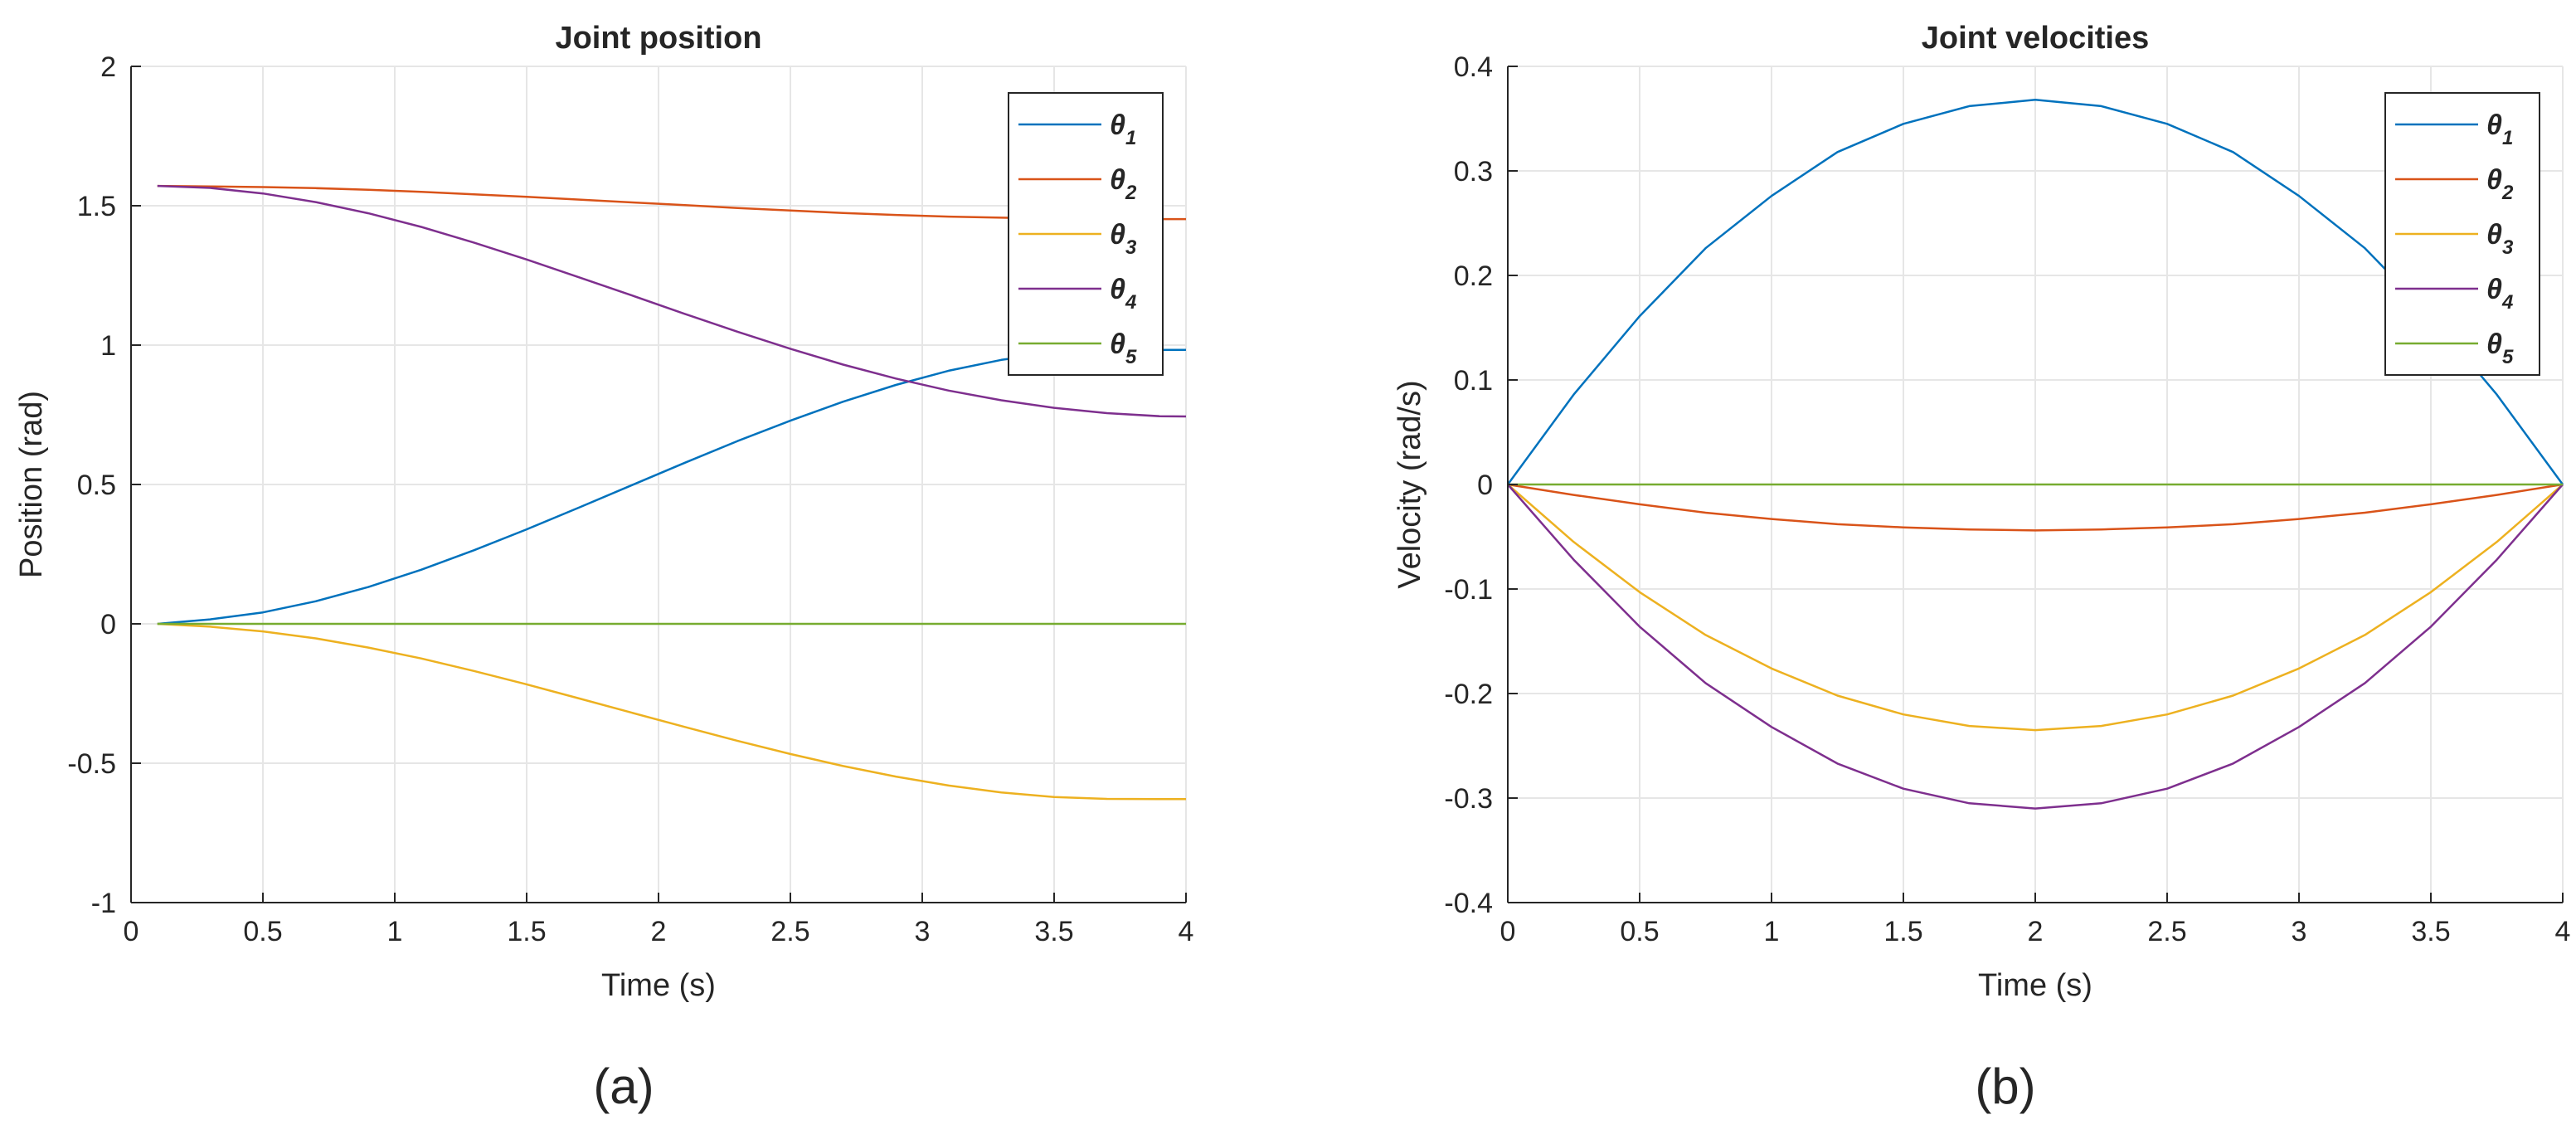 Image resolution: width=2576 pixels, height=1144 pixels. What do you see at coordinates (1409, 484) in the screenshot?
I see `y-axis-label: Velocity (rad/s)` at bounding box center [1409, 484].